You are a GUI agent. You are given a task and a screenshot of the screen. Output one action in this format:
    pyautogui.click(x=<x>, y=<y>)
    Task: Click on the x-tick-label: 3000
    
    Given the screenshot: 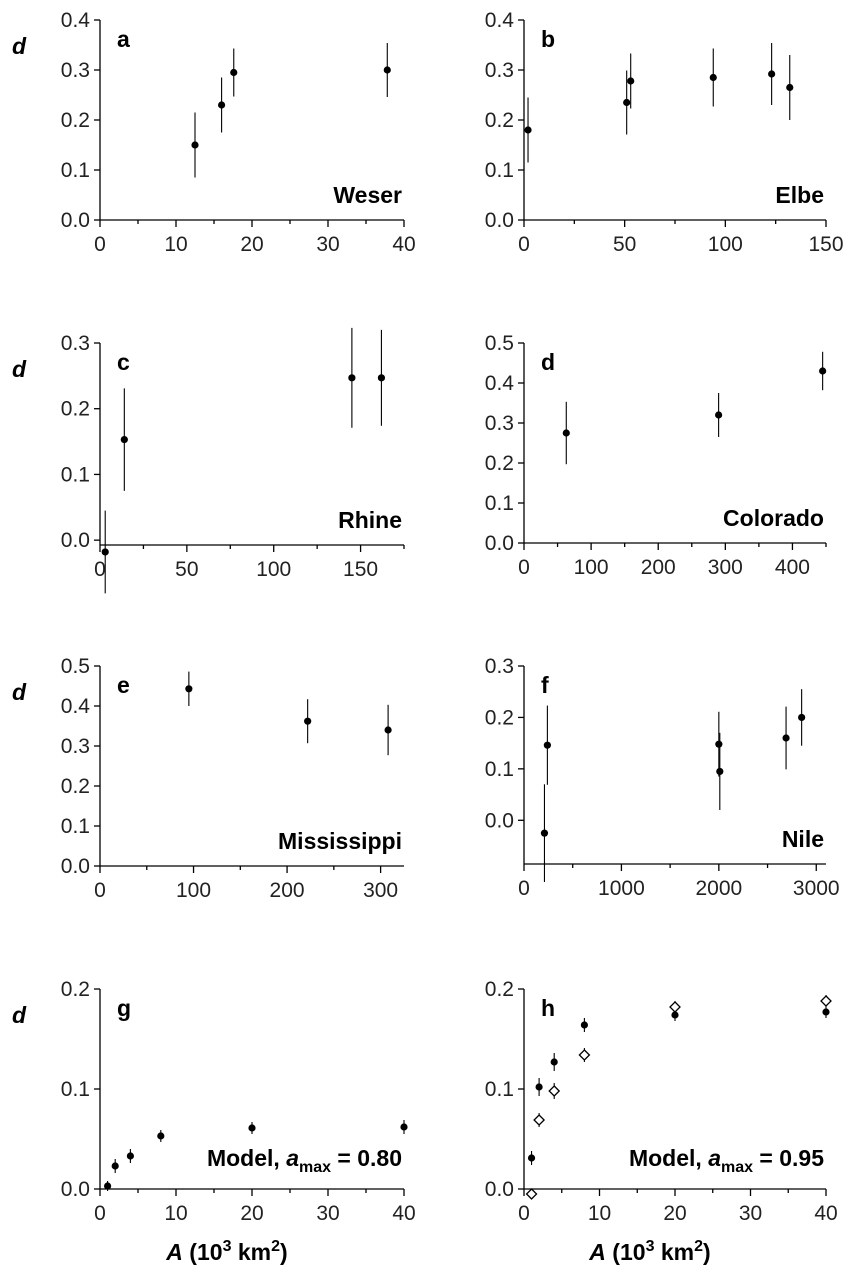 What is the action you would take?
    pyautogui.click(x=816, y=888)
    